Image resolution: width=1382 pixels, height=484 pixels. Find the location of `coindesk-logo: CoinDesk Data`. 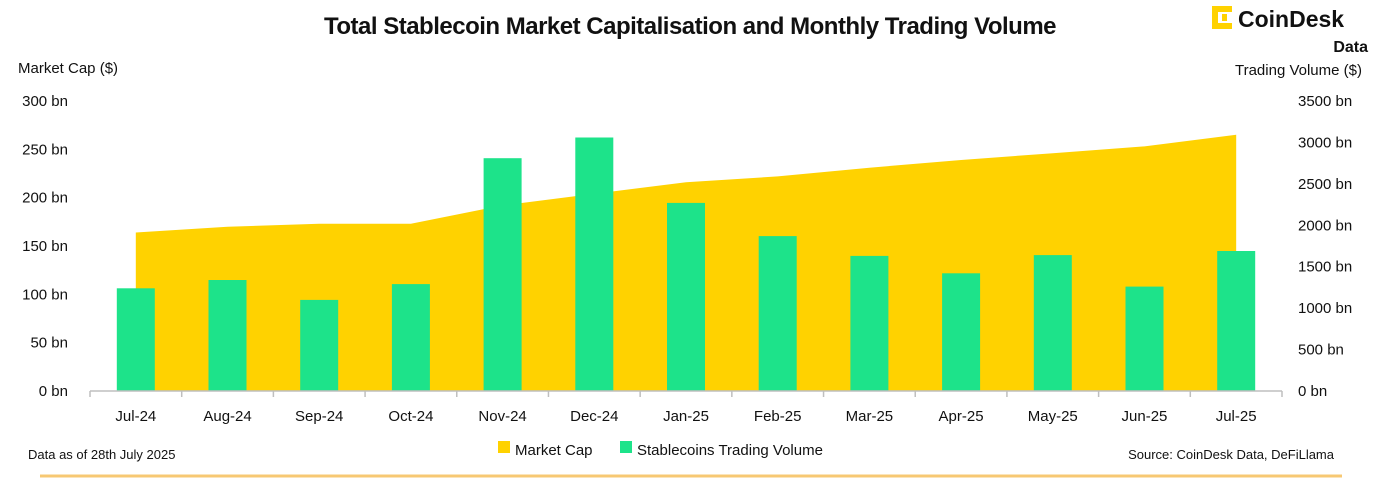

coindesk-logo: CoinDesk Data is located at coordinates (1290, 31).